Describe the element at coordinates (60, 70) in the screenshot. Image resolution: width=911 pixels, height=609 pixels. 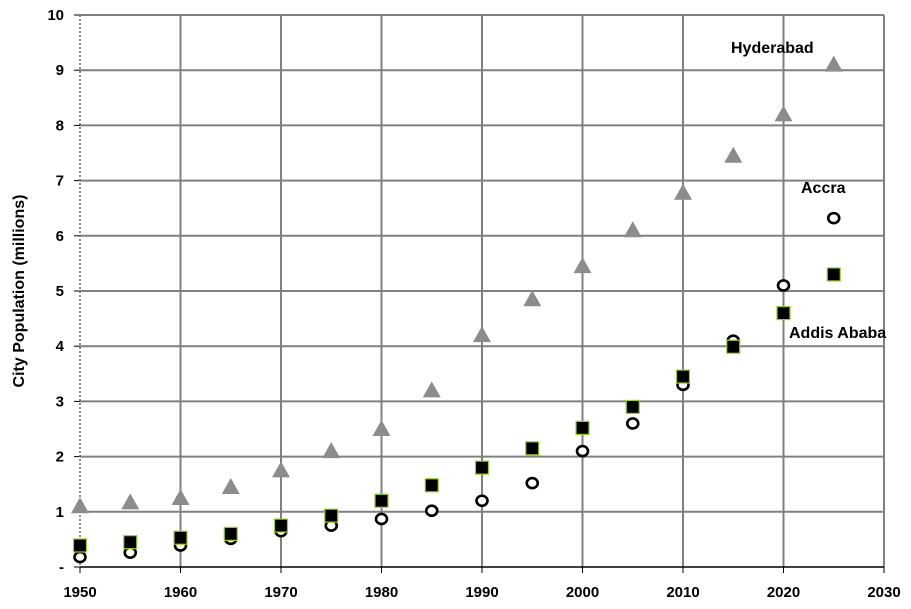
I see `y-tick-label: 9` at that location.